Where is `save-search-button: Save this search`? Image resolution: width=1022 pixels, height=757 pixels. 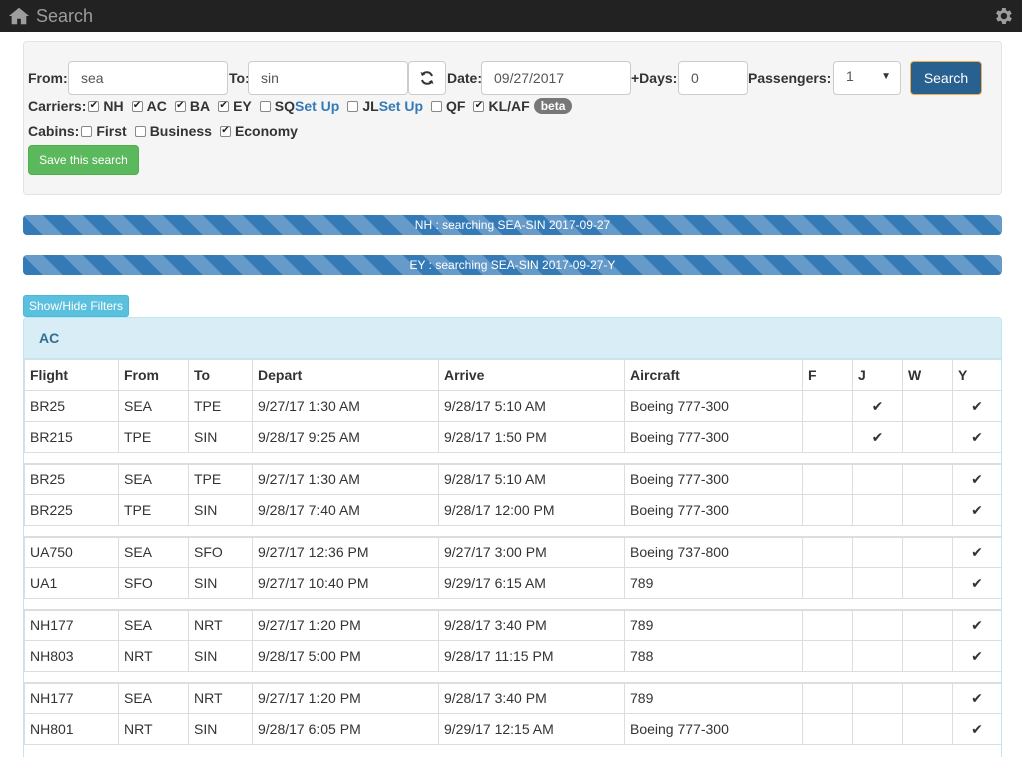 save-search-button: Save this search is located at coordinates (83, 160).